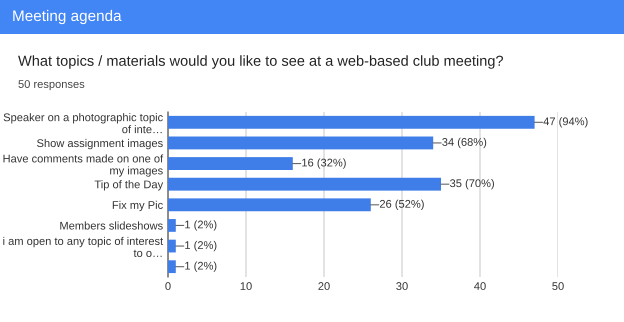  I want to click on x-tick-label: 0, so click(168, 286).